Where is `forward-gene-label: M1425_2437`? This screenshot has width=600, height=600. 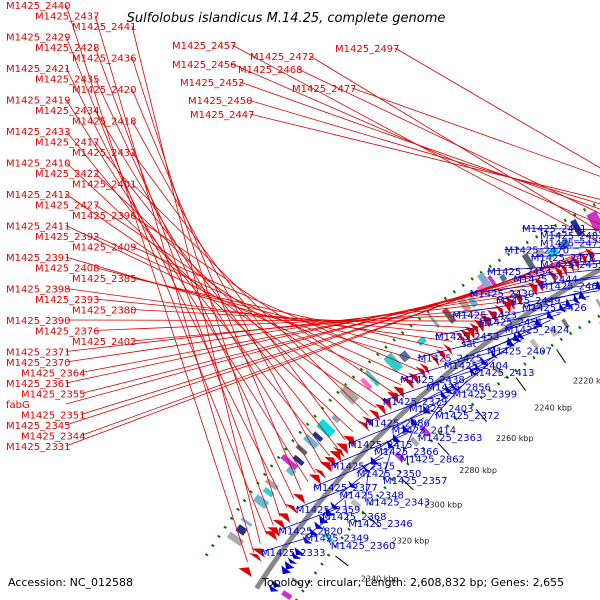
forward-gene-label: M1425_2437 is located at coordinates (67, 17).